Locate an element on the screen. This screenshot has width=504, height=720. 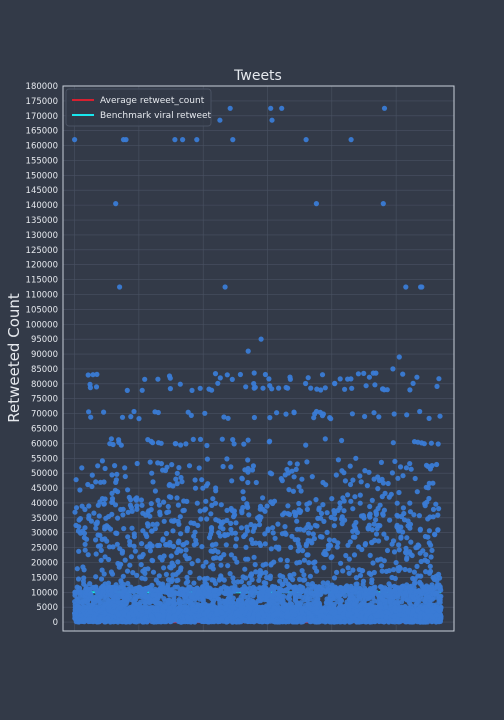
y-tick-label: 55000 is located at coordinates (44, 459).